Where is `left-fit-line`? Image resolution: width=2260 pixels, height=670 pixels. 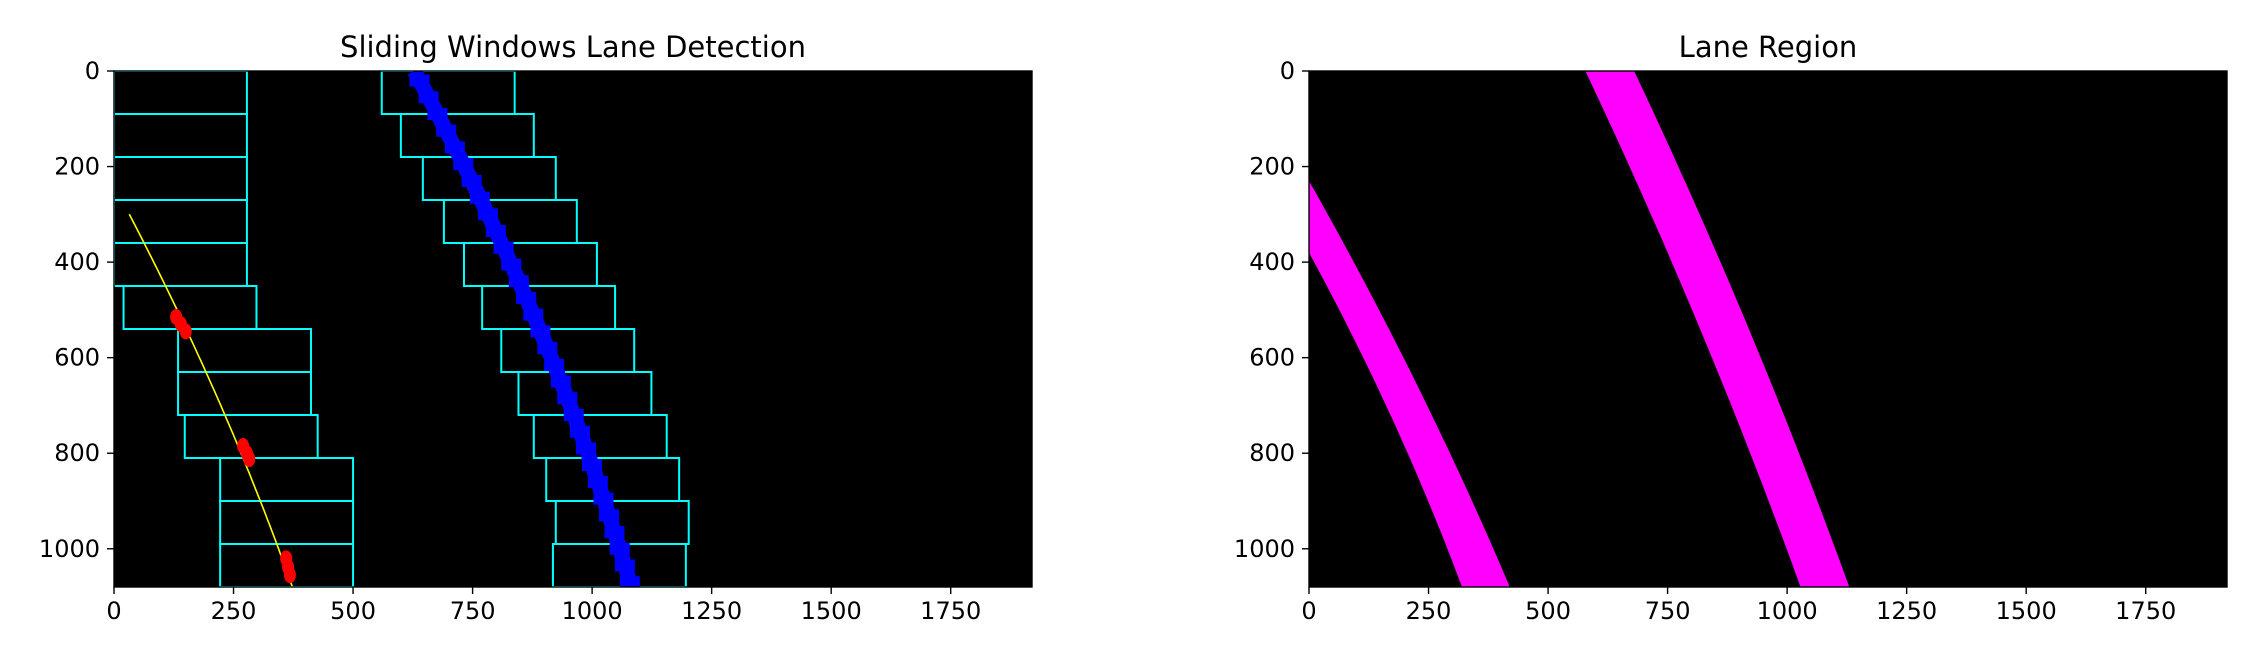
left-fit-line is located at coordinates (211, 400).